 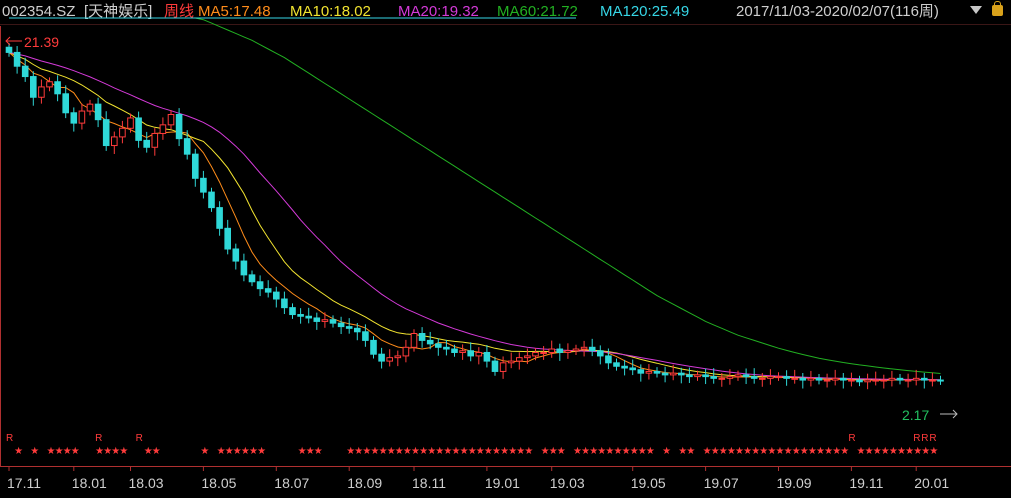 I want to click on x-tick-label: 19.11, so click(x=866, y=483).